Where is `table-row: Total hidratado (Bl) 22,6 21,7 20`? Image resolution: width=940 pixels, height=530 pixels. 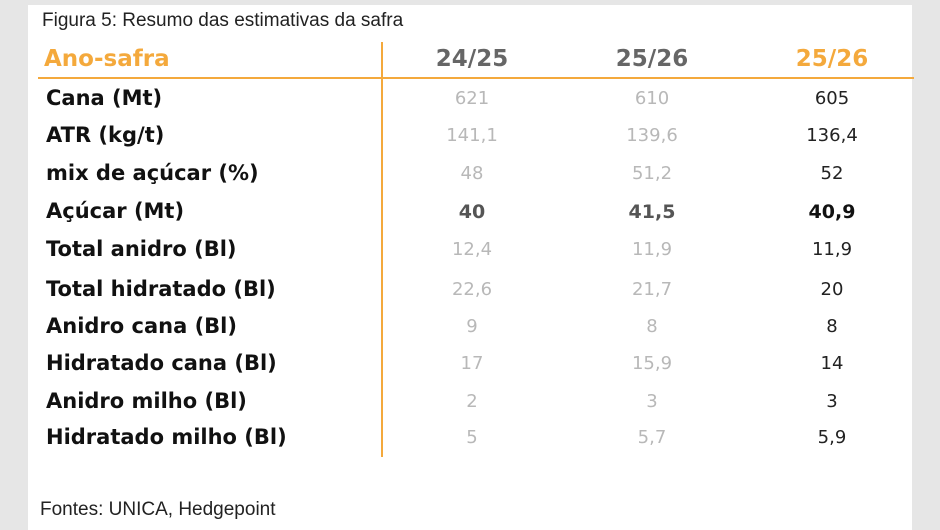
table-row: Total hidratado (Bl) 22,6 21,7 20 is located at coordinates (470, 295).